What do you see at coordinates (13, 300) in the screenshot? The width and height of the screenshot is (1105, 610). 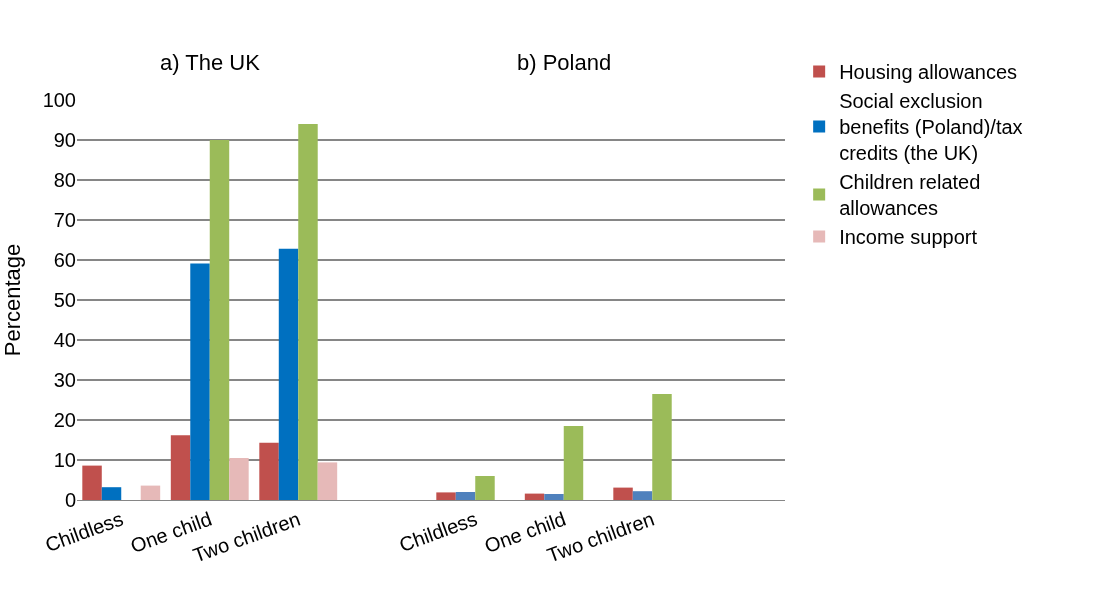 I see `y-axis-title: Percentage` at bounding box center [13, 300].